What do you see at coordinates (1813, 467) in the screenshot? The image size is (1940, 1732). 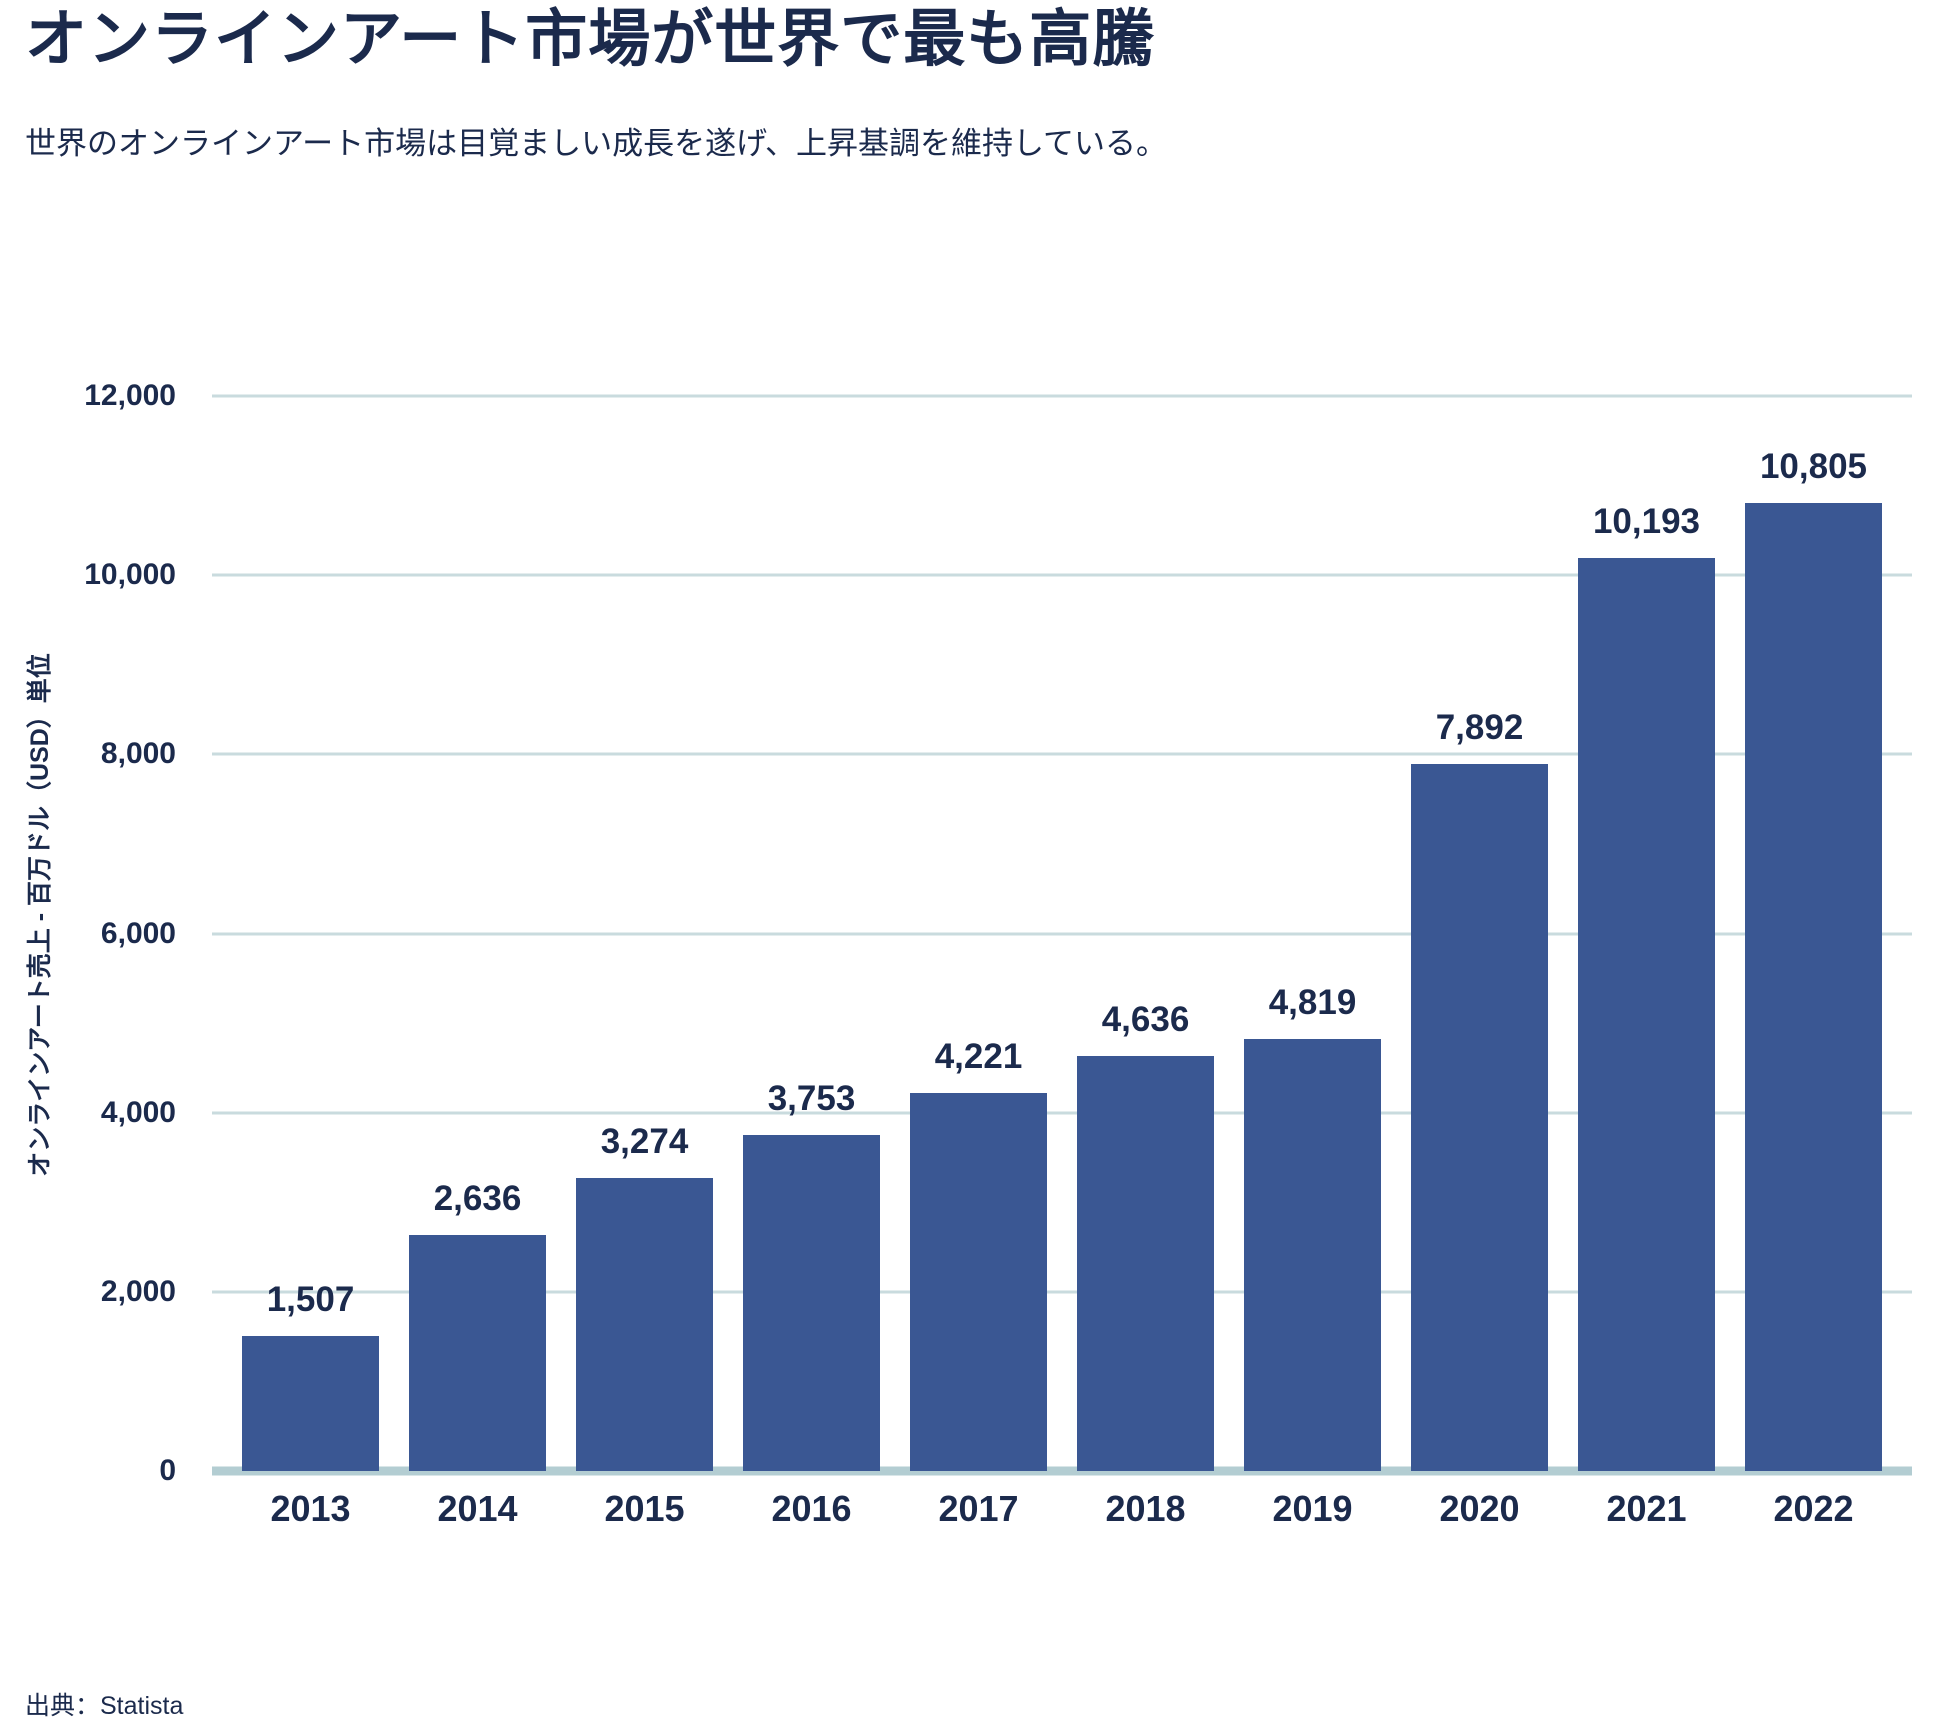 I see `bar-value-label: 10,805` at bounding box center [1813, 467].